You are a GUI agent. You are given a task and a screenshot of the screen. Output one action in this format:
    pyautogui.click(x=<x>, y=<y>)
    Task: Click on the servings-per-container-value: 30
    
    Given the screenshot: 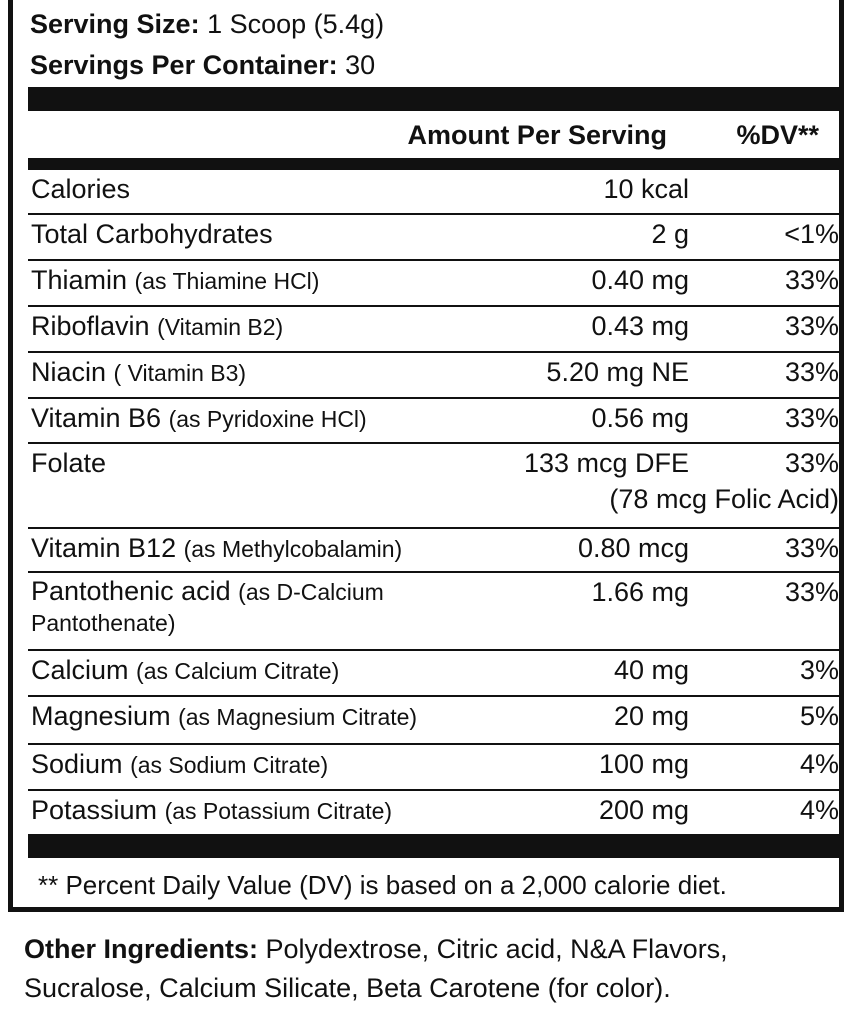 What is the action you would take?
    pyautogui.click(x=356, y=65)
    